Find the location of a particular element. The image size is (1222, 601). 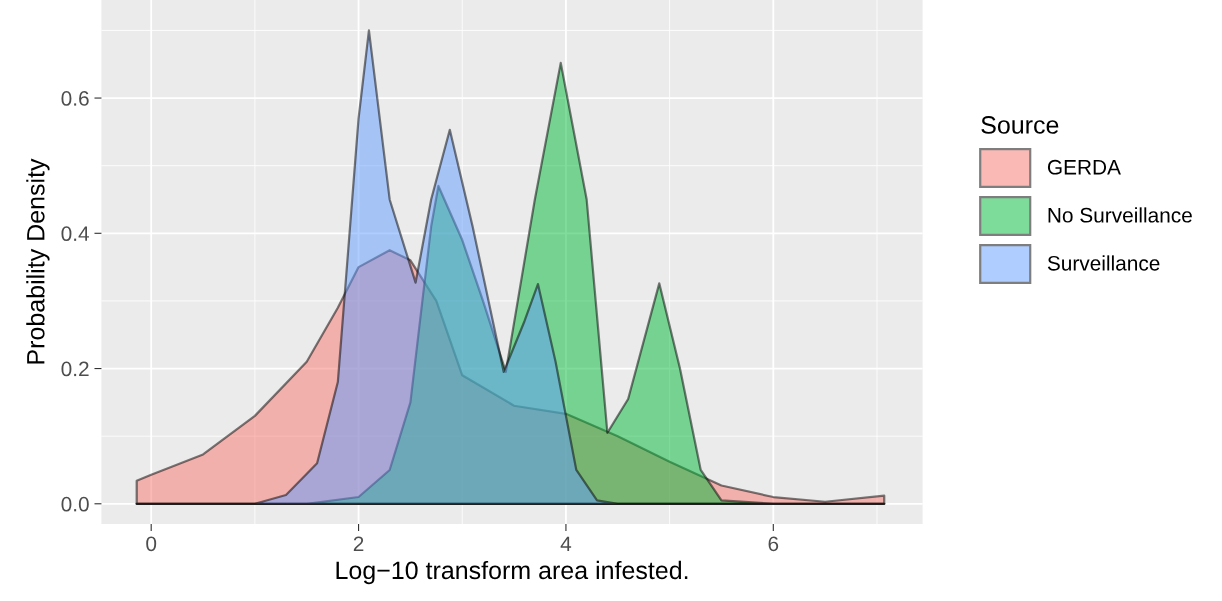

y-tick-label: 0.4 is located at coordinates (75, 234).